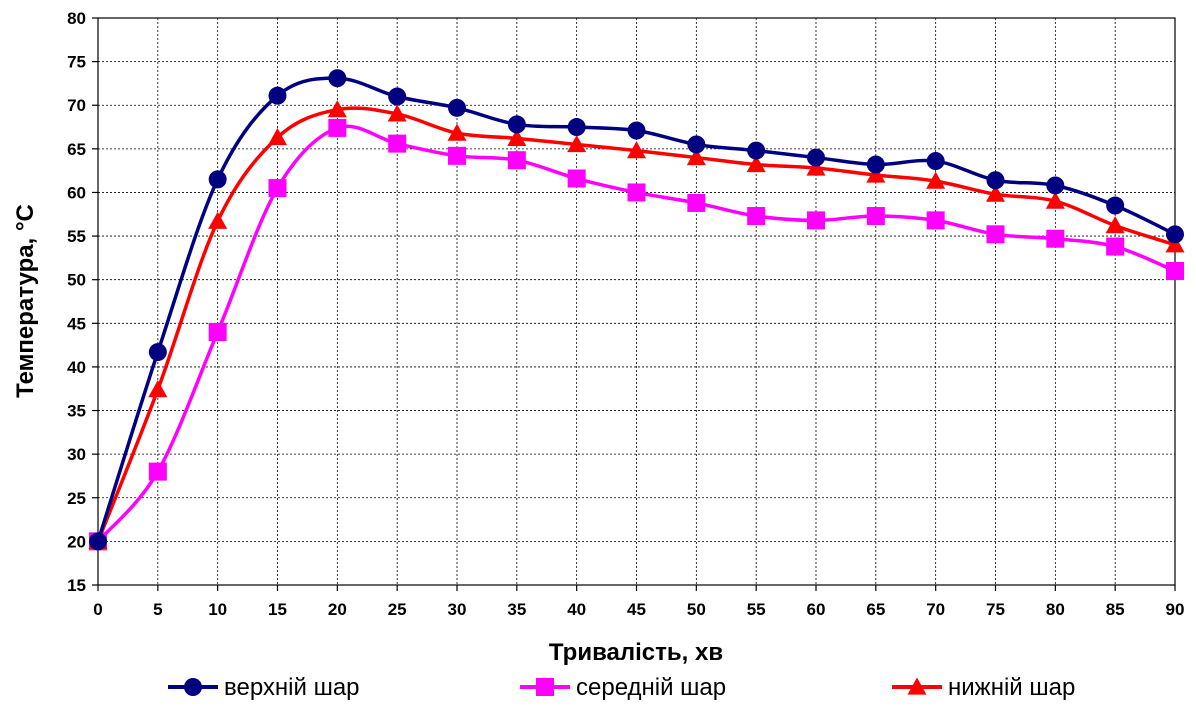  Describe the element at coordinates (25, 301) in the screenshot. I see `y-axis-title: Температура, °С` at that location.